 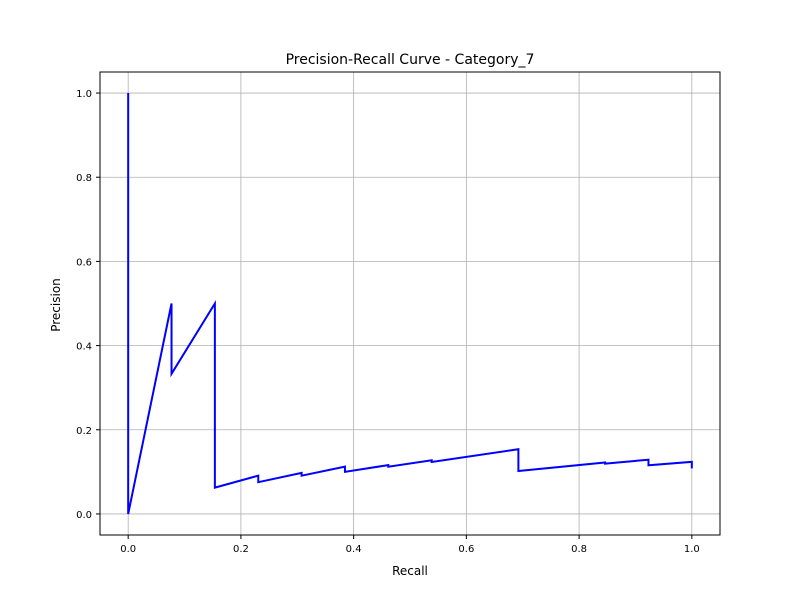 What do you see at coordinates (84, 262) in the screenshot?
I see `y-tick-label: 0.6` at bounding box center [84, 262].